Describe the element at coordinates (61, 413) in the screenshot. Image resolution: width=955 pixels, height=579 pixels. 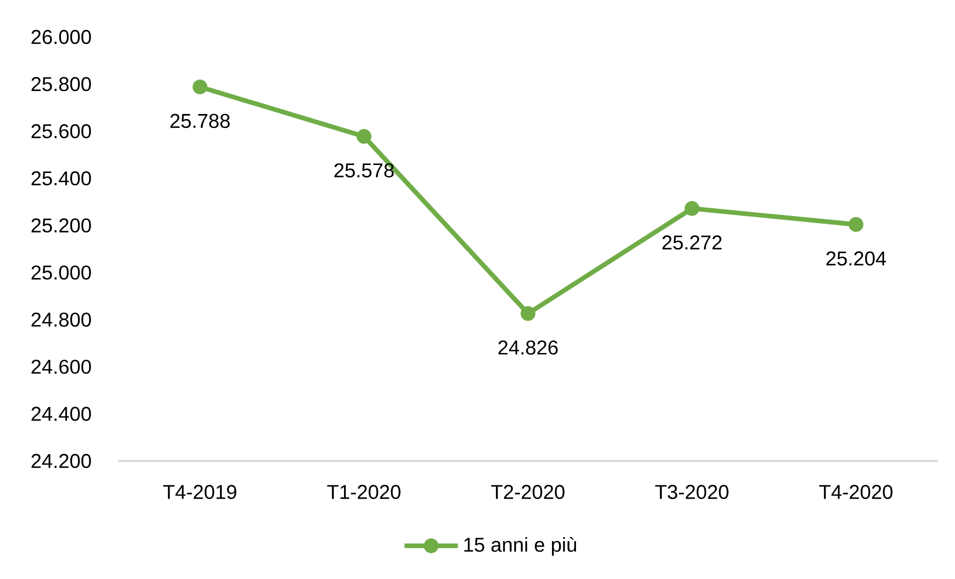
I see `y-tick-label: 24.400` at that location.